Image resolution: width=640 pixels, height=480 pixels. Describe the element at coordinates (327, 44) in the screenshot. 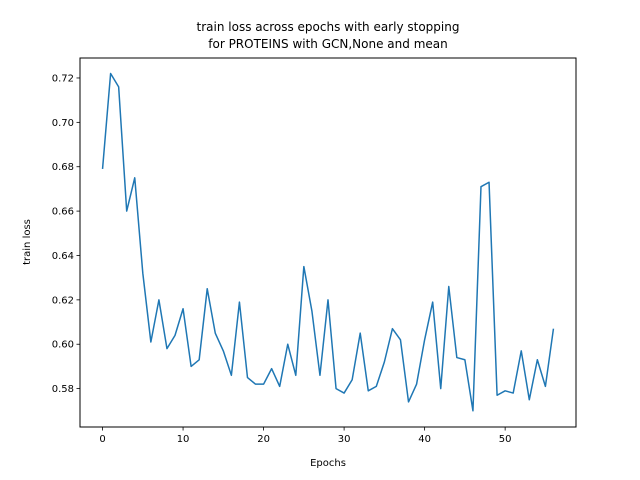

I see `chart-title-line-2: for PROTEINS with GCN,None and mean` at that location.